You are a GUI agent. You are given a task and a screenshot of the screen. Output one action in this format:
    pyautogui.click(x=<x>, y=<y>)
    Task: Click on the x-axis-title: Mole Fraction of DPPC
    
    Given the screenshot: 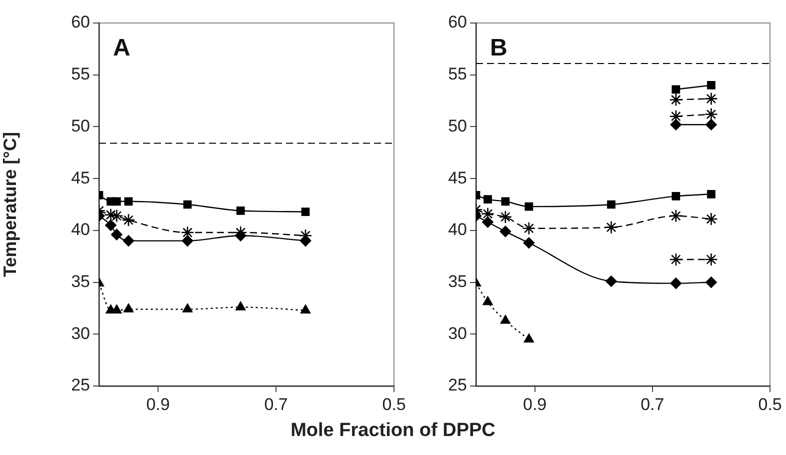 What is the action you would take?
    pyautogui.click(x=393, y=431)
    